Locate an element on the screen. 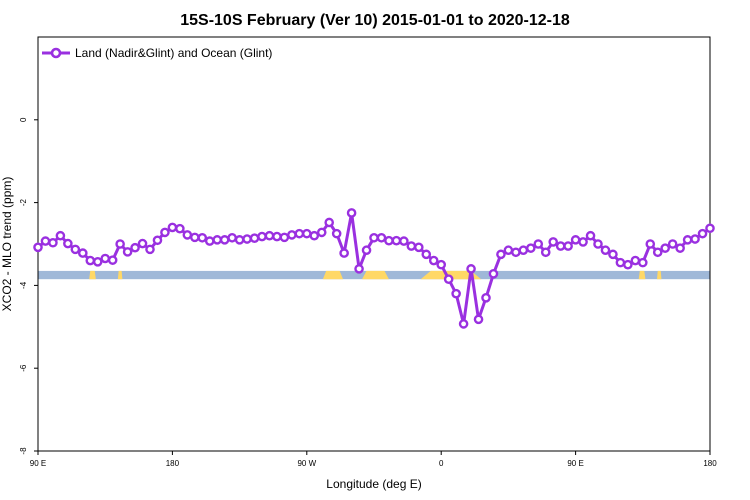  x-axis-label: Longitude (deg E) is located at coordinates (373, 484).